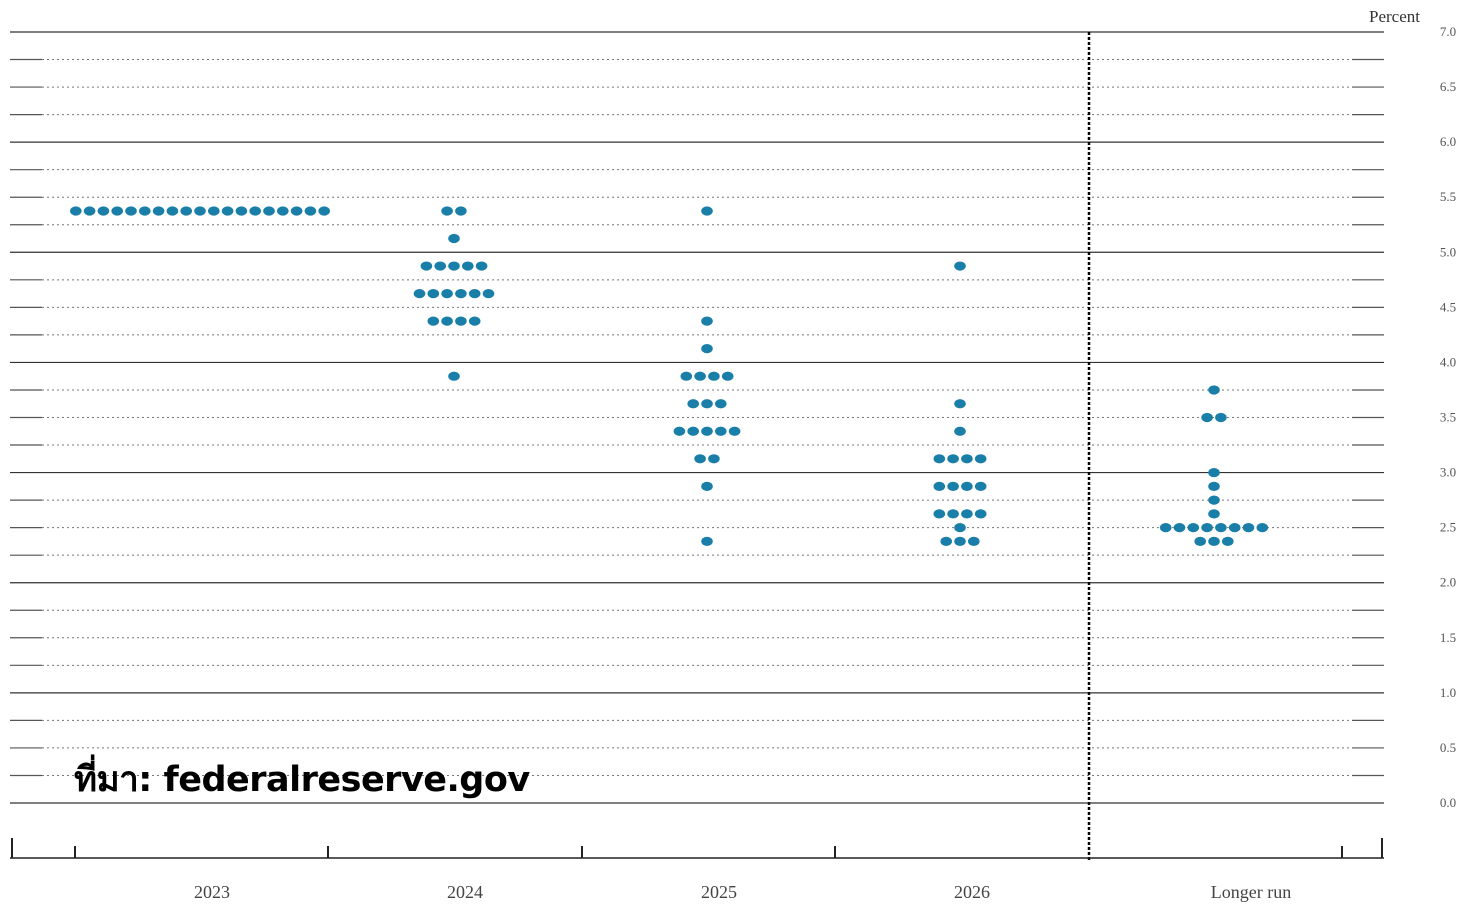 This screenshot has height=904, width=1474. What do you see at coordinates (1251, 892) in the screenshot?
I see `x-category-label: Longer run` at bounding box center [1251, 892].